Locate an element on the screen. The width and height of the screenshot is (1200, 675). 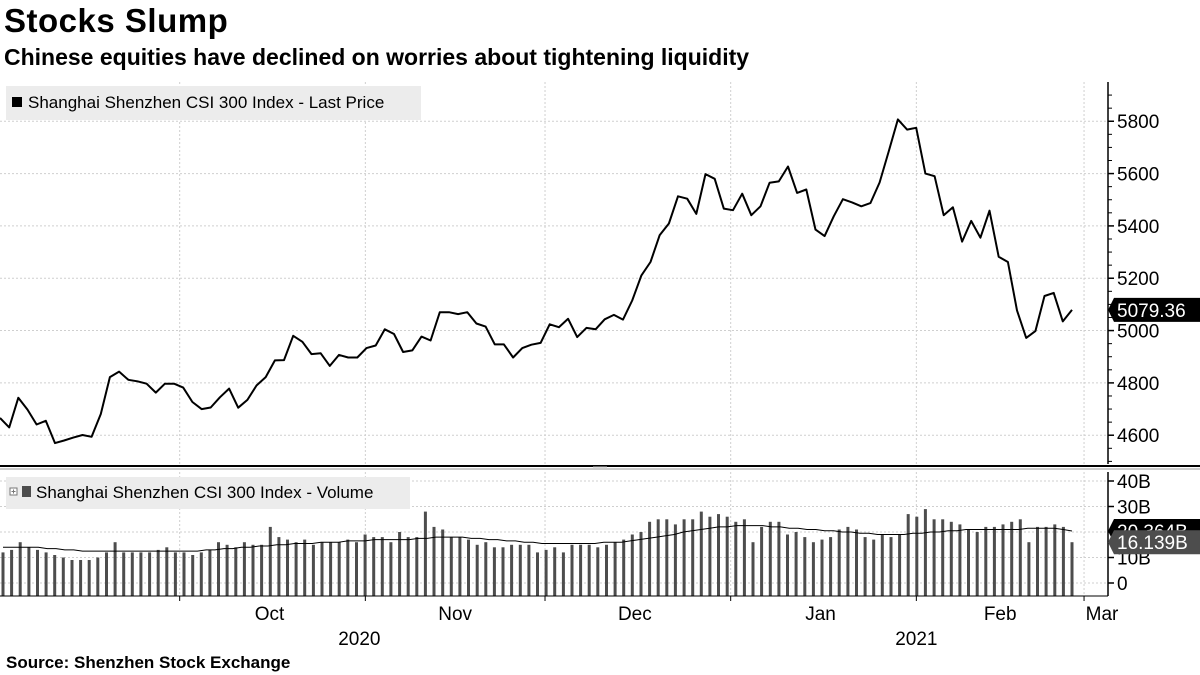
x-tick-label: Nov is located at coordinates (455, 614).